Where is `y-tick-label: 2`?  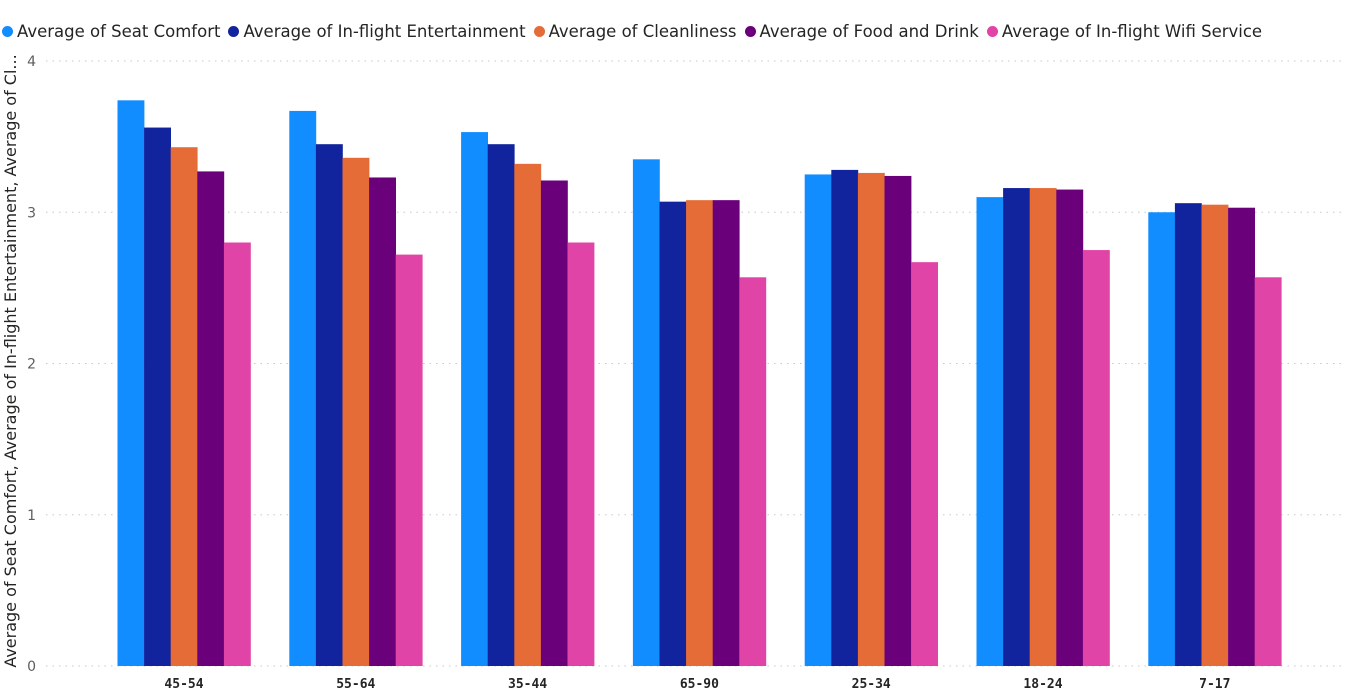 y-tick-label: 2 is located at coordinates (31, 365).